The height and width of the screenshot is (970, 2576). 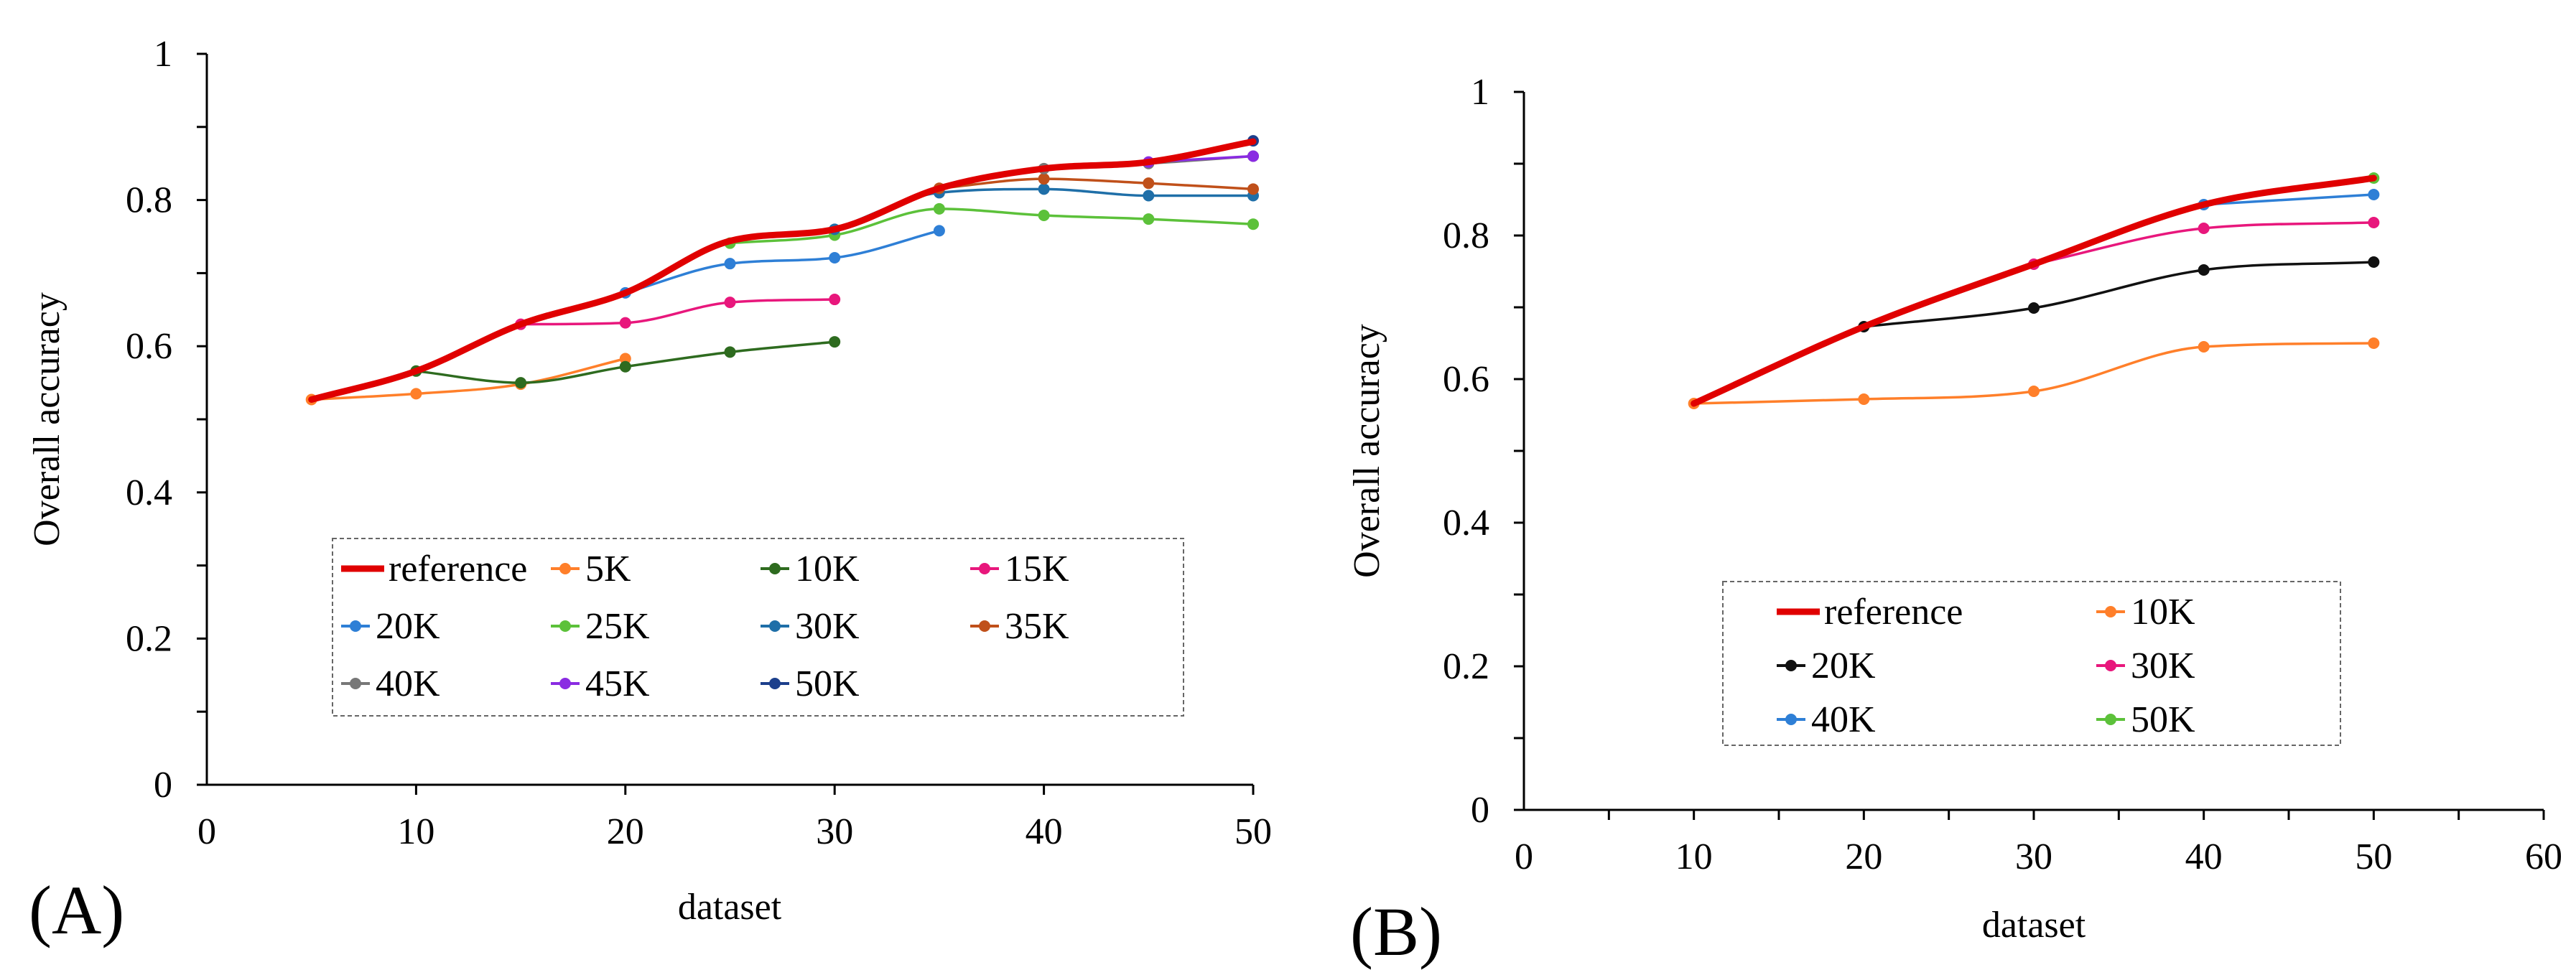 I want to click on legend: reference 10K 20K 30K 40K 50K, so click(x=2031, y=663).